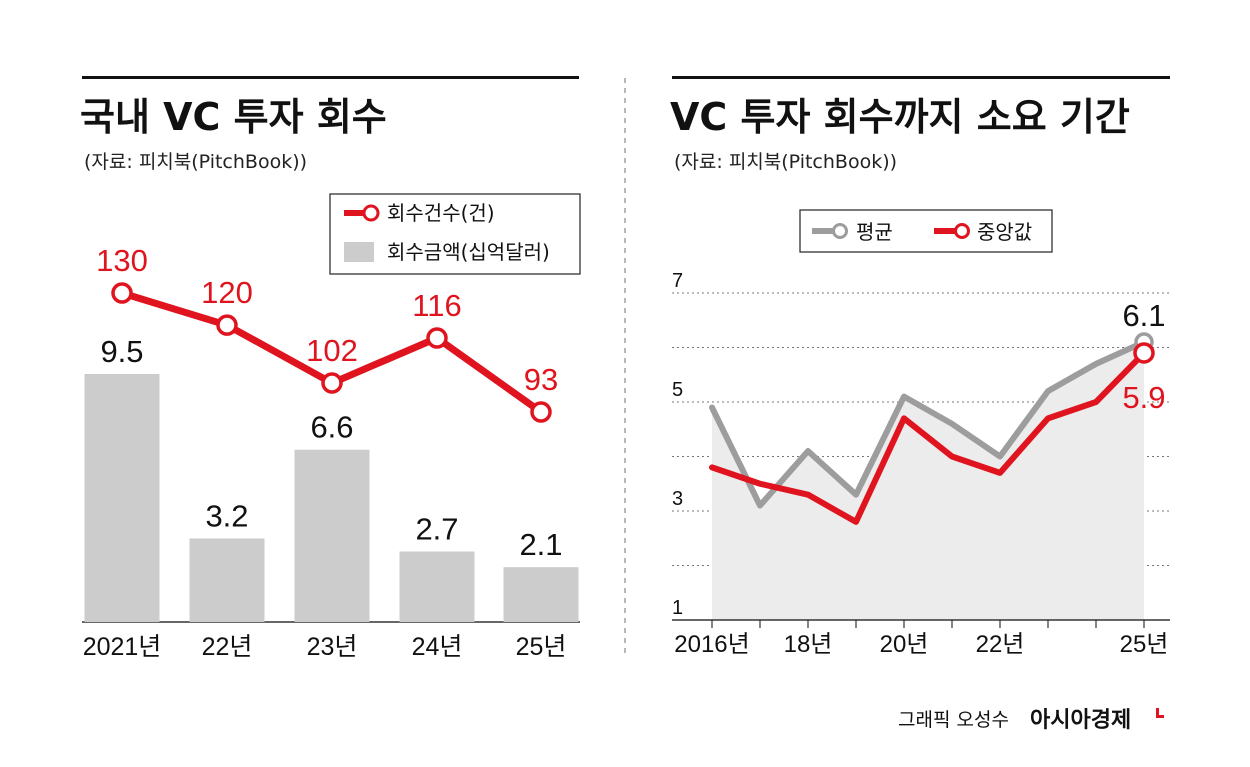 The width and height of the screenshot is (1250, 767). What do you see at coordinates (711, 644) in the screenshot?
I see `right-x-tick-0: 2016년` at bounding box center [711, 644].